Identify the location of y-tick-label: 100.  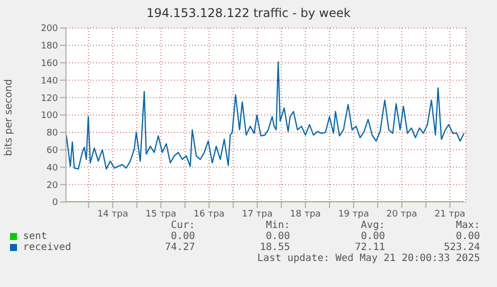
(49, 116).